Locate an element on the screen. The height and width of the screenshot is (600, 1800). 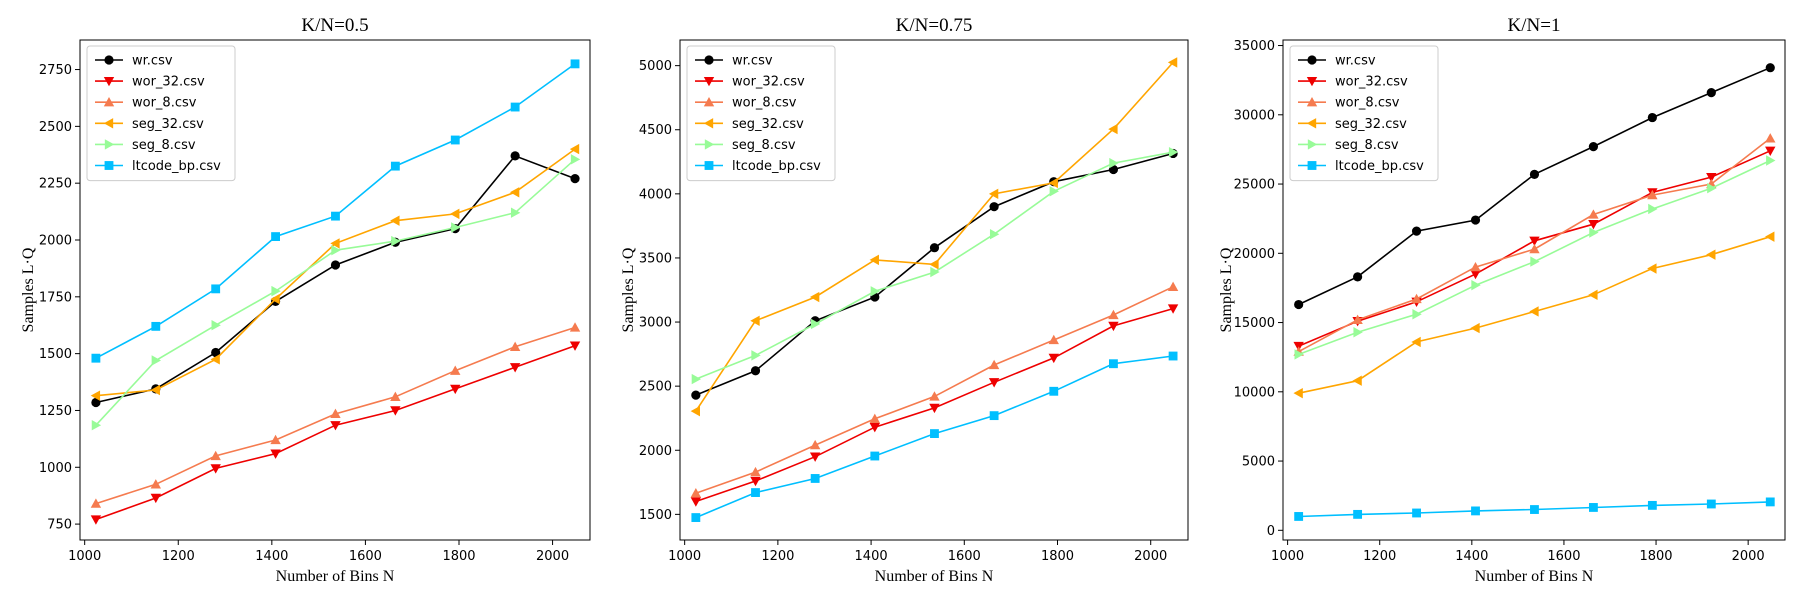
legend-label: ltcode_bp.csv is located at coordinates (1379, 166).